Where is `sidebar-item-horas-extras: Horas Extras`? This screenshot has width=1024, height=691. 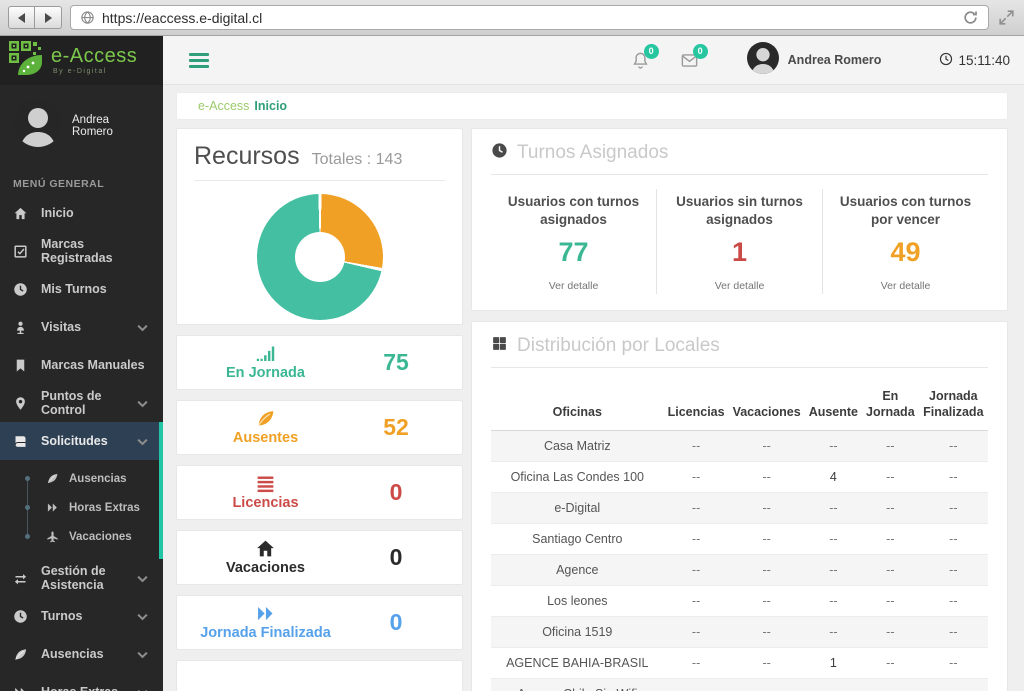
sidebar-item-horas-extras: Horas Extras is located at coordinates (81, 682).